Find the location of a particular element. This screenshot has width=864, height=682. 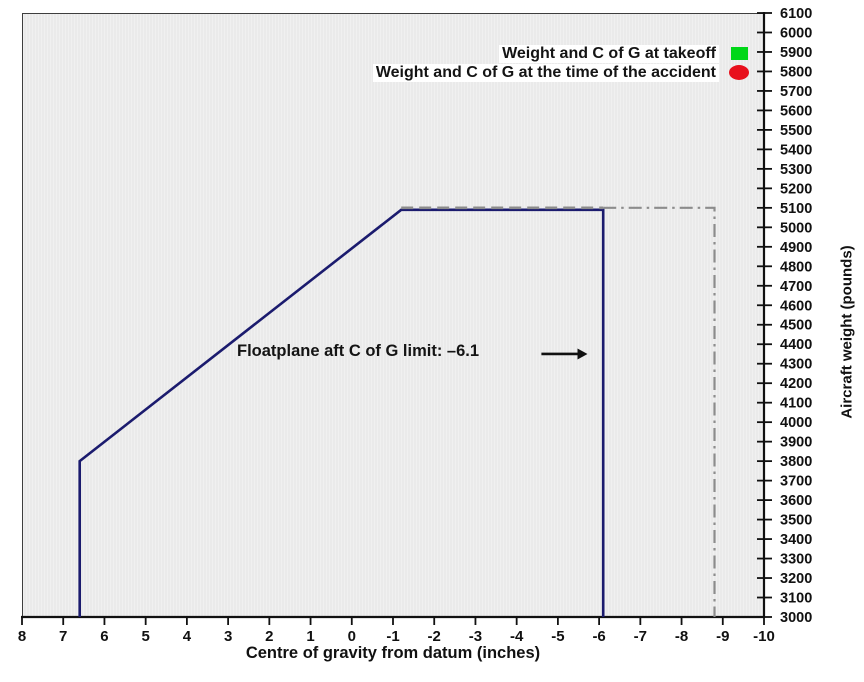

x-tick-label: -6 is located at coordinates (598, 636).